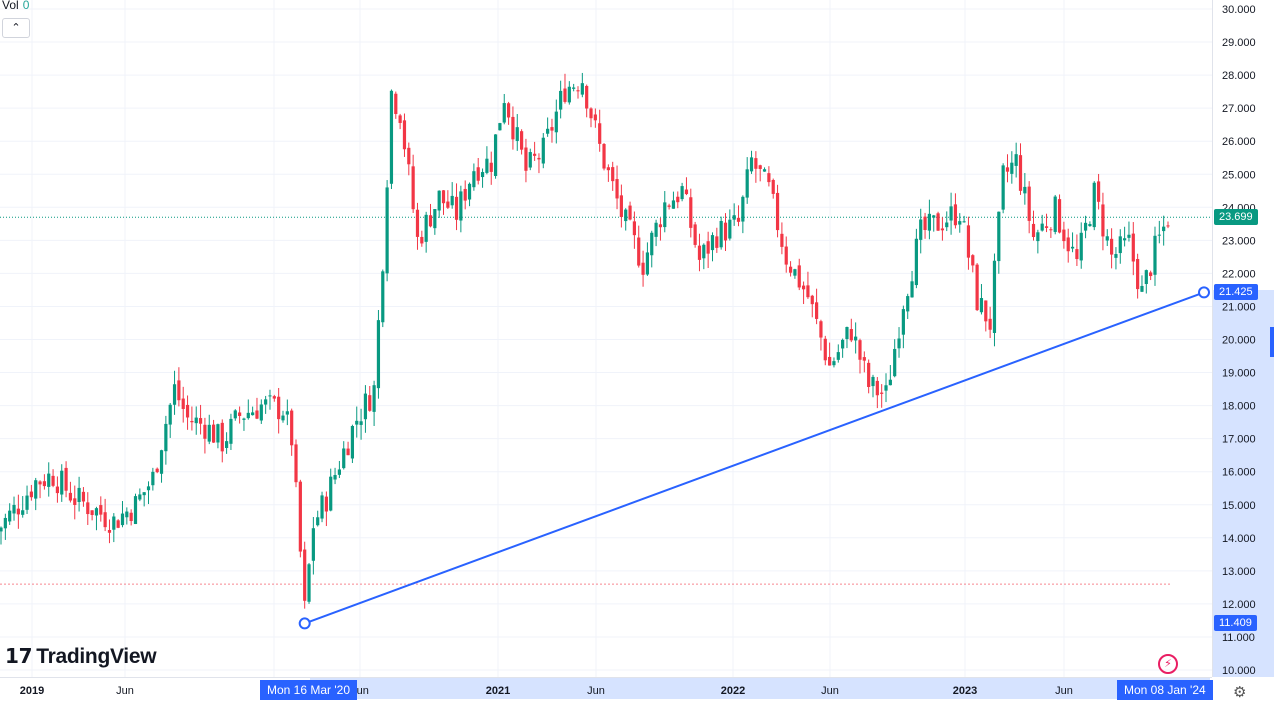 Image resolution: width=1274 pixels, height=707 pixels. Describe the element at coordinates (1239, 109) in the screenshot. I see `price-tick-label: 27.000` at that location.